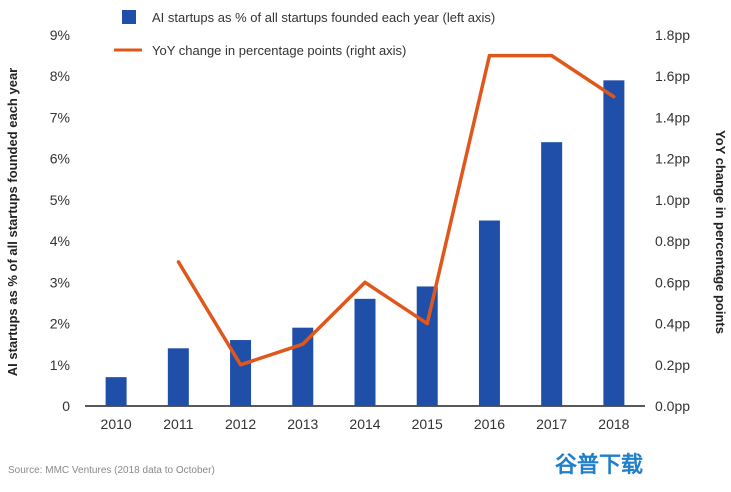  I want to click on x-tick-label: 2015, so click(427, 424).